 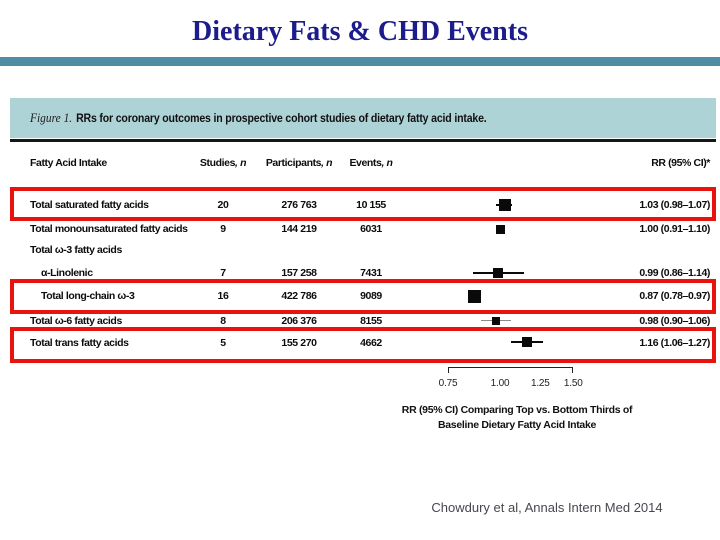 I want to click on participants-value: 155 270, so click(x=299, y=343).